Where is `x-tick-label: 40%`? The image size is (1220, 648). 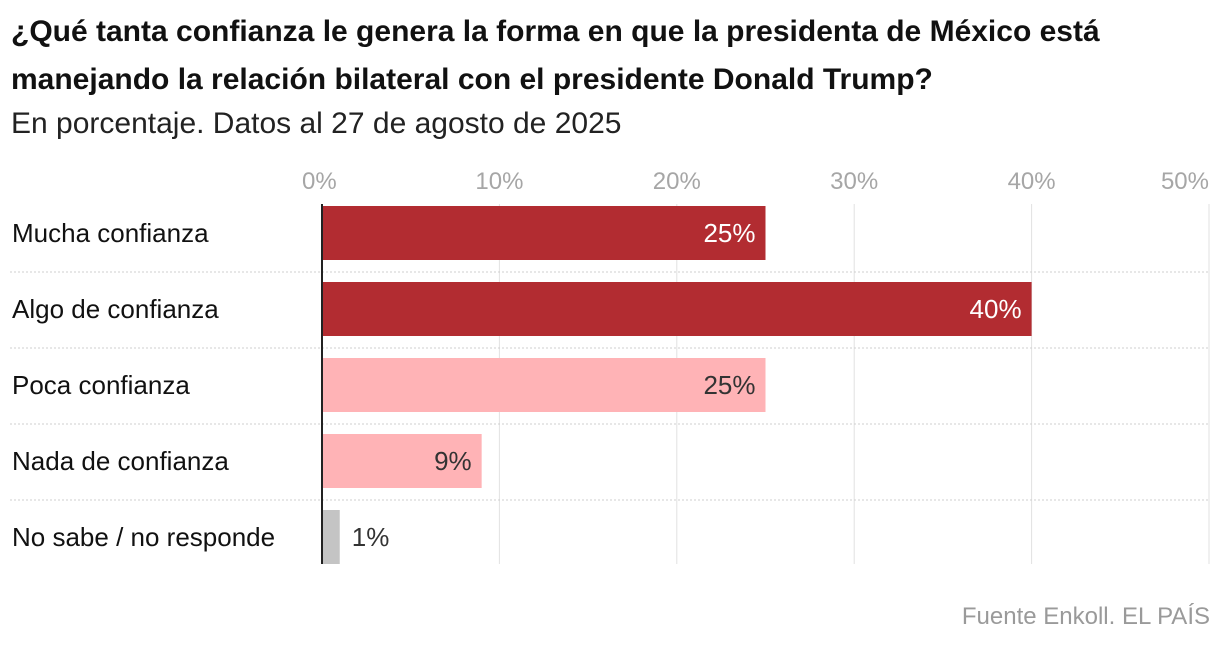
x-tick-label: 40% is located at coordinates (1032, 181).